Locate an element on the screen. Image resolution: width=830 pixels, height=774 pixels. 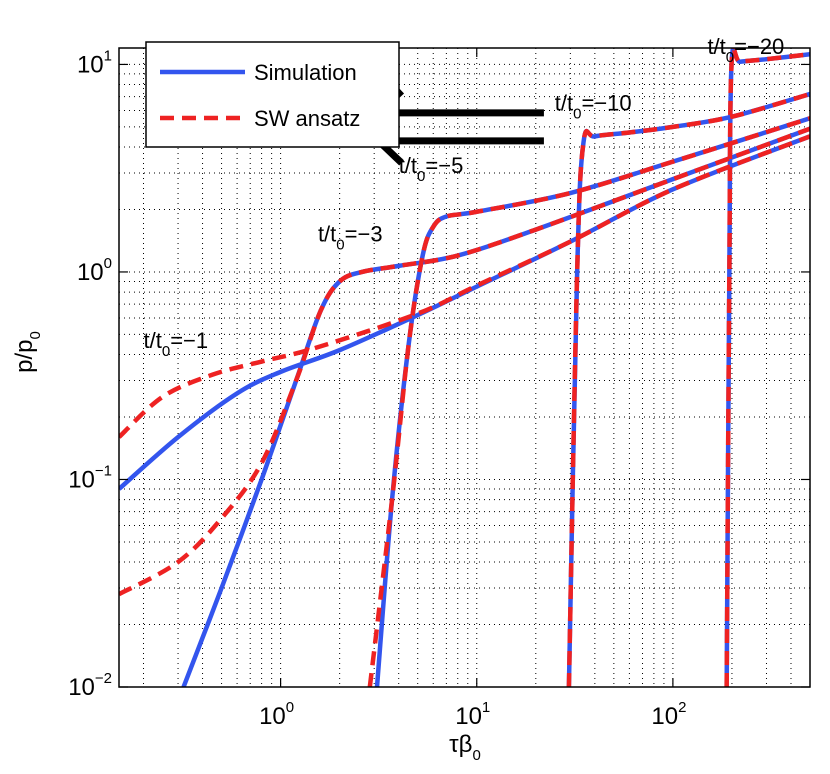
x-tick-label: 10¹ is located at coordinates (472, 714).